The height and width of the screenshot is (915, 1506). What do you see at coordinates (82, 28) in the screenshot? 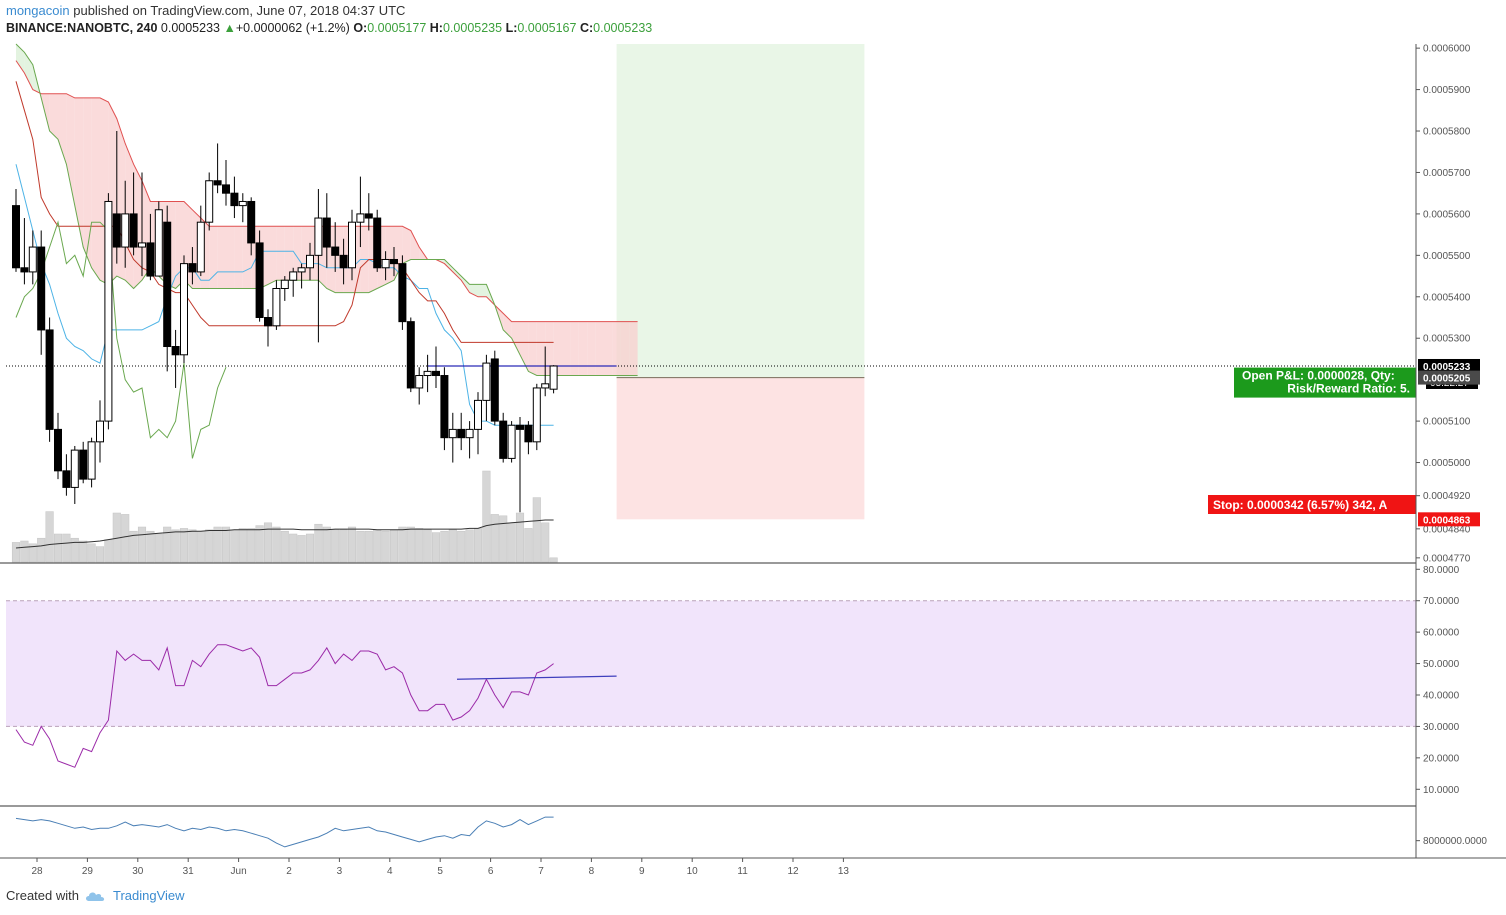
I see `symbol-label: BINANCE:NANOBTC, 240` at bounding box center [82, 28].